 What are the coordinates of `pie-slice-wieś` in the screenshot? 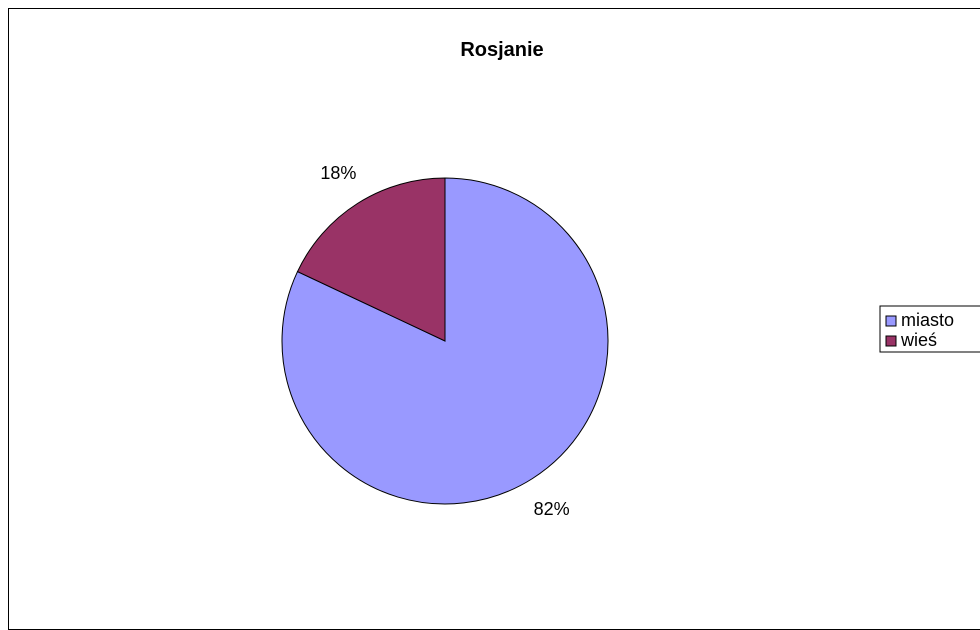 It's located at (371, 259).